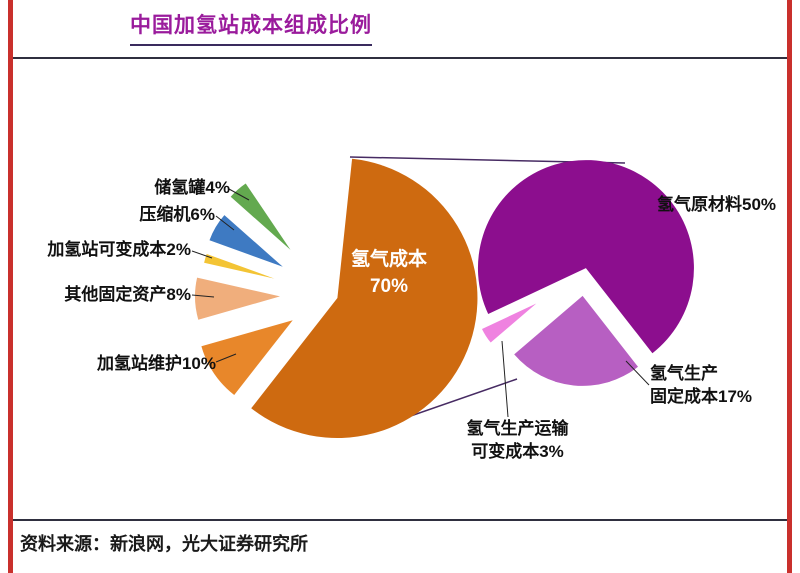 This screenshot has width=800, height=573. I want to click on pie-slice-other-fixed-assets, so click(237, 298).